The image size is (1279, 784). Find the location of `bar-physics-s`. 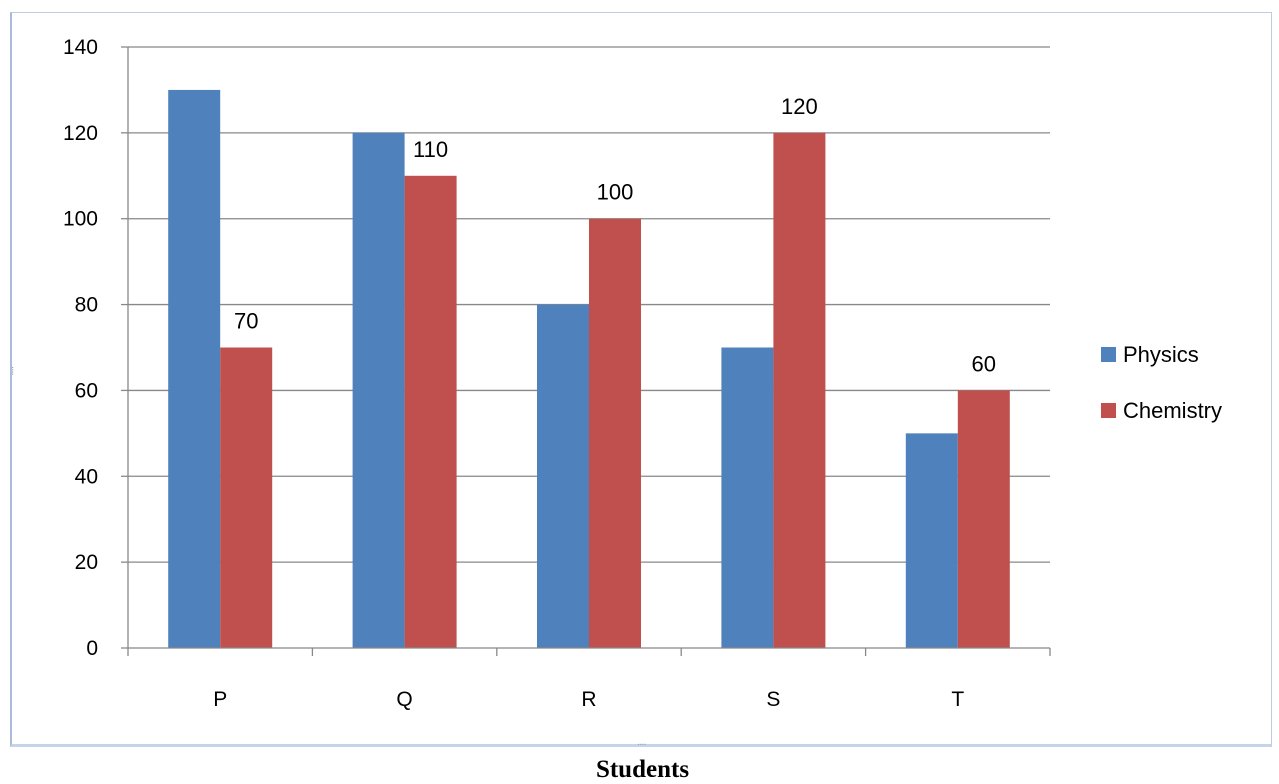

bar-physics-s is located at coordinates (747, 498).